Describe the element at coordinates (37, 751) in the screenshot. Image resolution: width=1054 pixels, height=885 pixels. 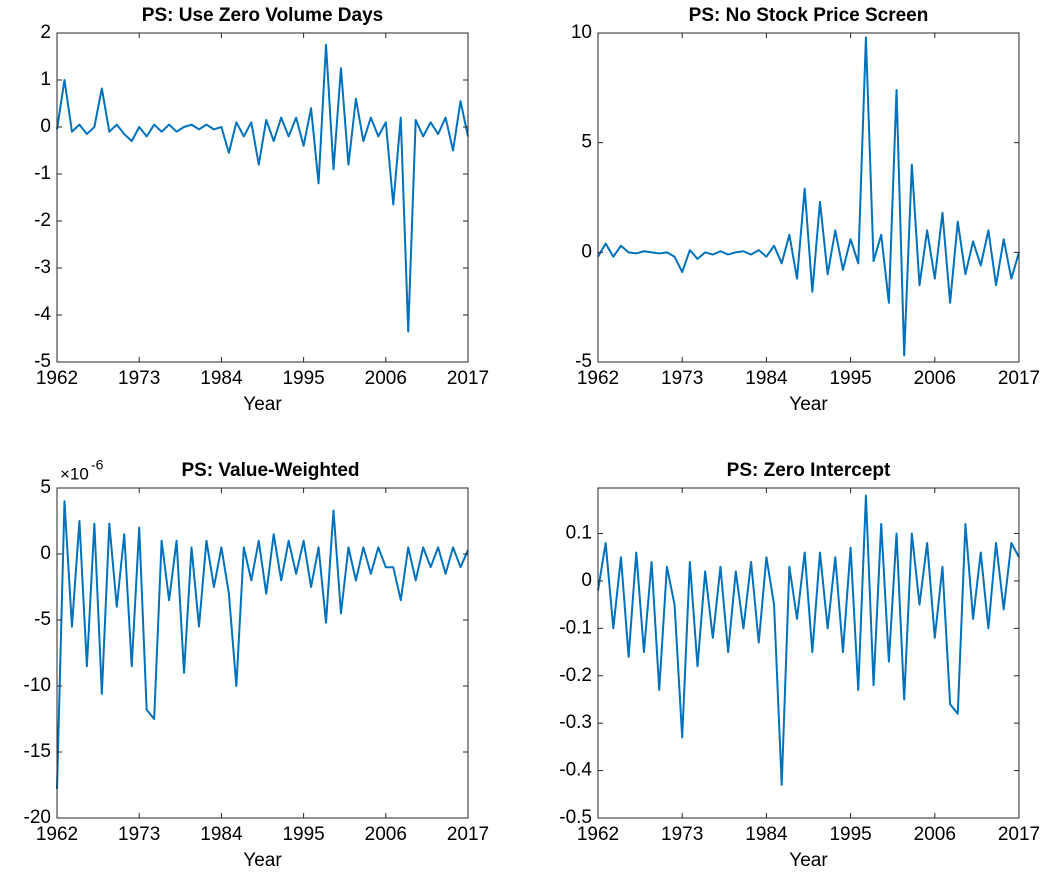
I see `y-tick-label: -15` at that location.